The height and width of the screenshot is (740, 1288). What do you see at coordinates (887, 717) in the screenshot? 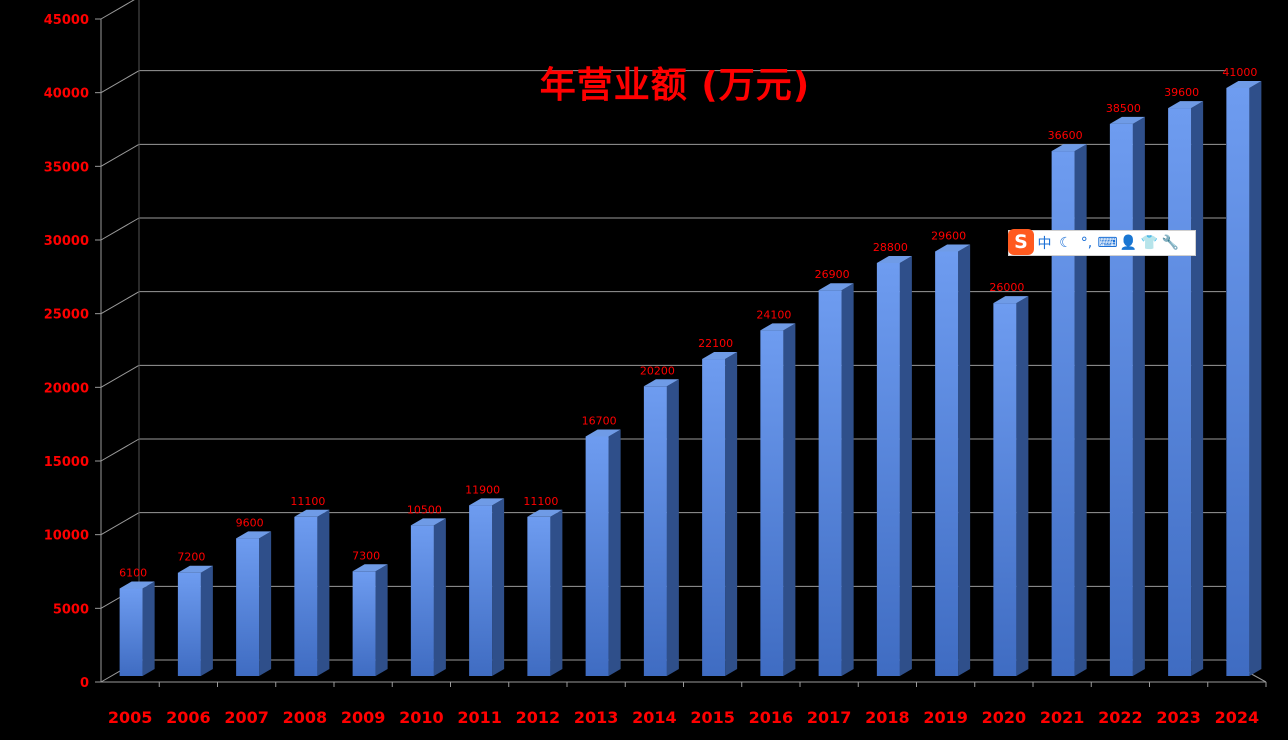
I see `x-tick-label: 2018` at bounding box center [887, 717].